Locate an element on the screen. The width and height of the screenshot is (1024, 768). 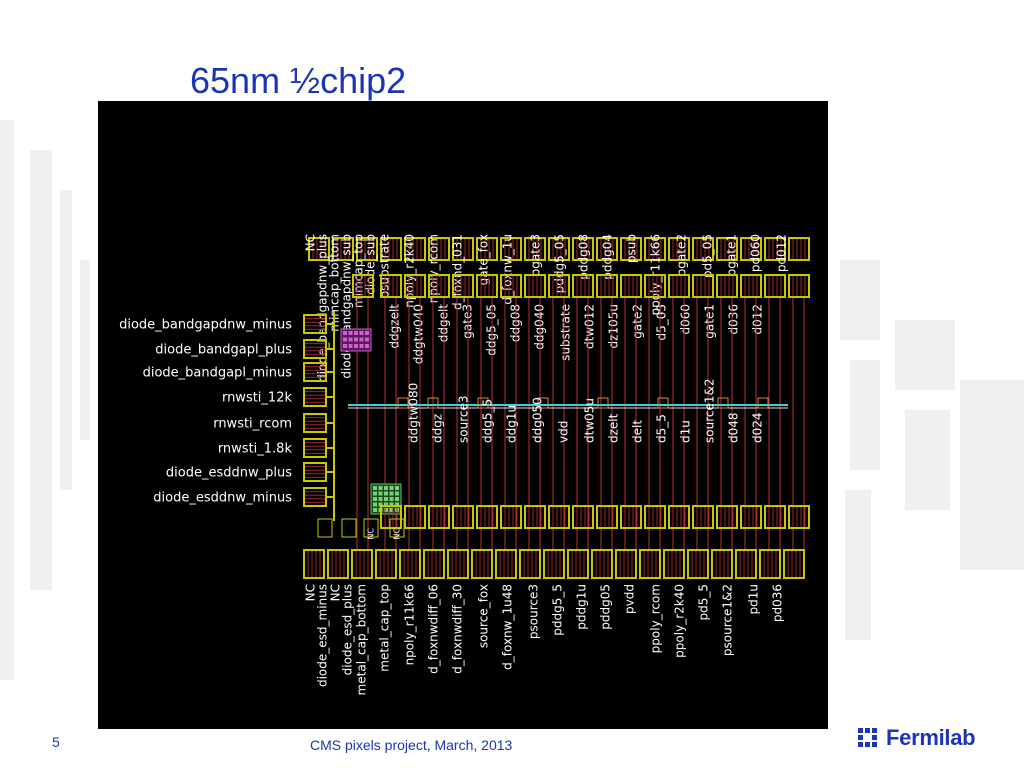
top-pin-label: pd012 is located at coordinates (782, 253).